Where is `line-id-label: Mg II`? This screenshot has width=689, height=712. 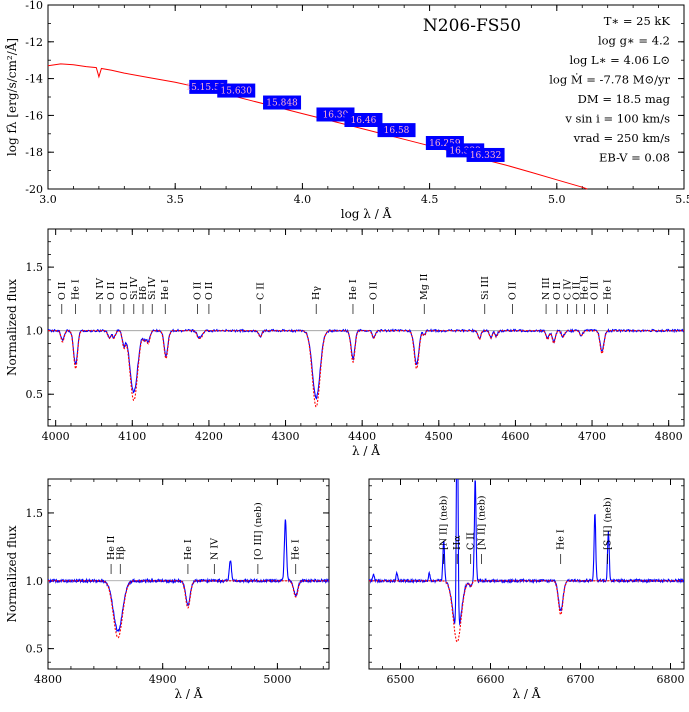
line-id-label: Mg II is located at coordinates (424, 286).